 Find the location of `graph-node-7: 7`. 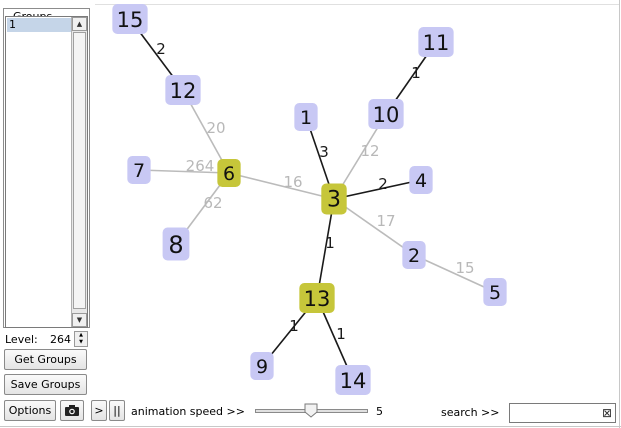

graph-node-7: 7 is located at coordinates (139, 170).